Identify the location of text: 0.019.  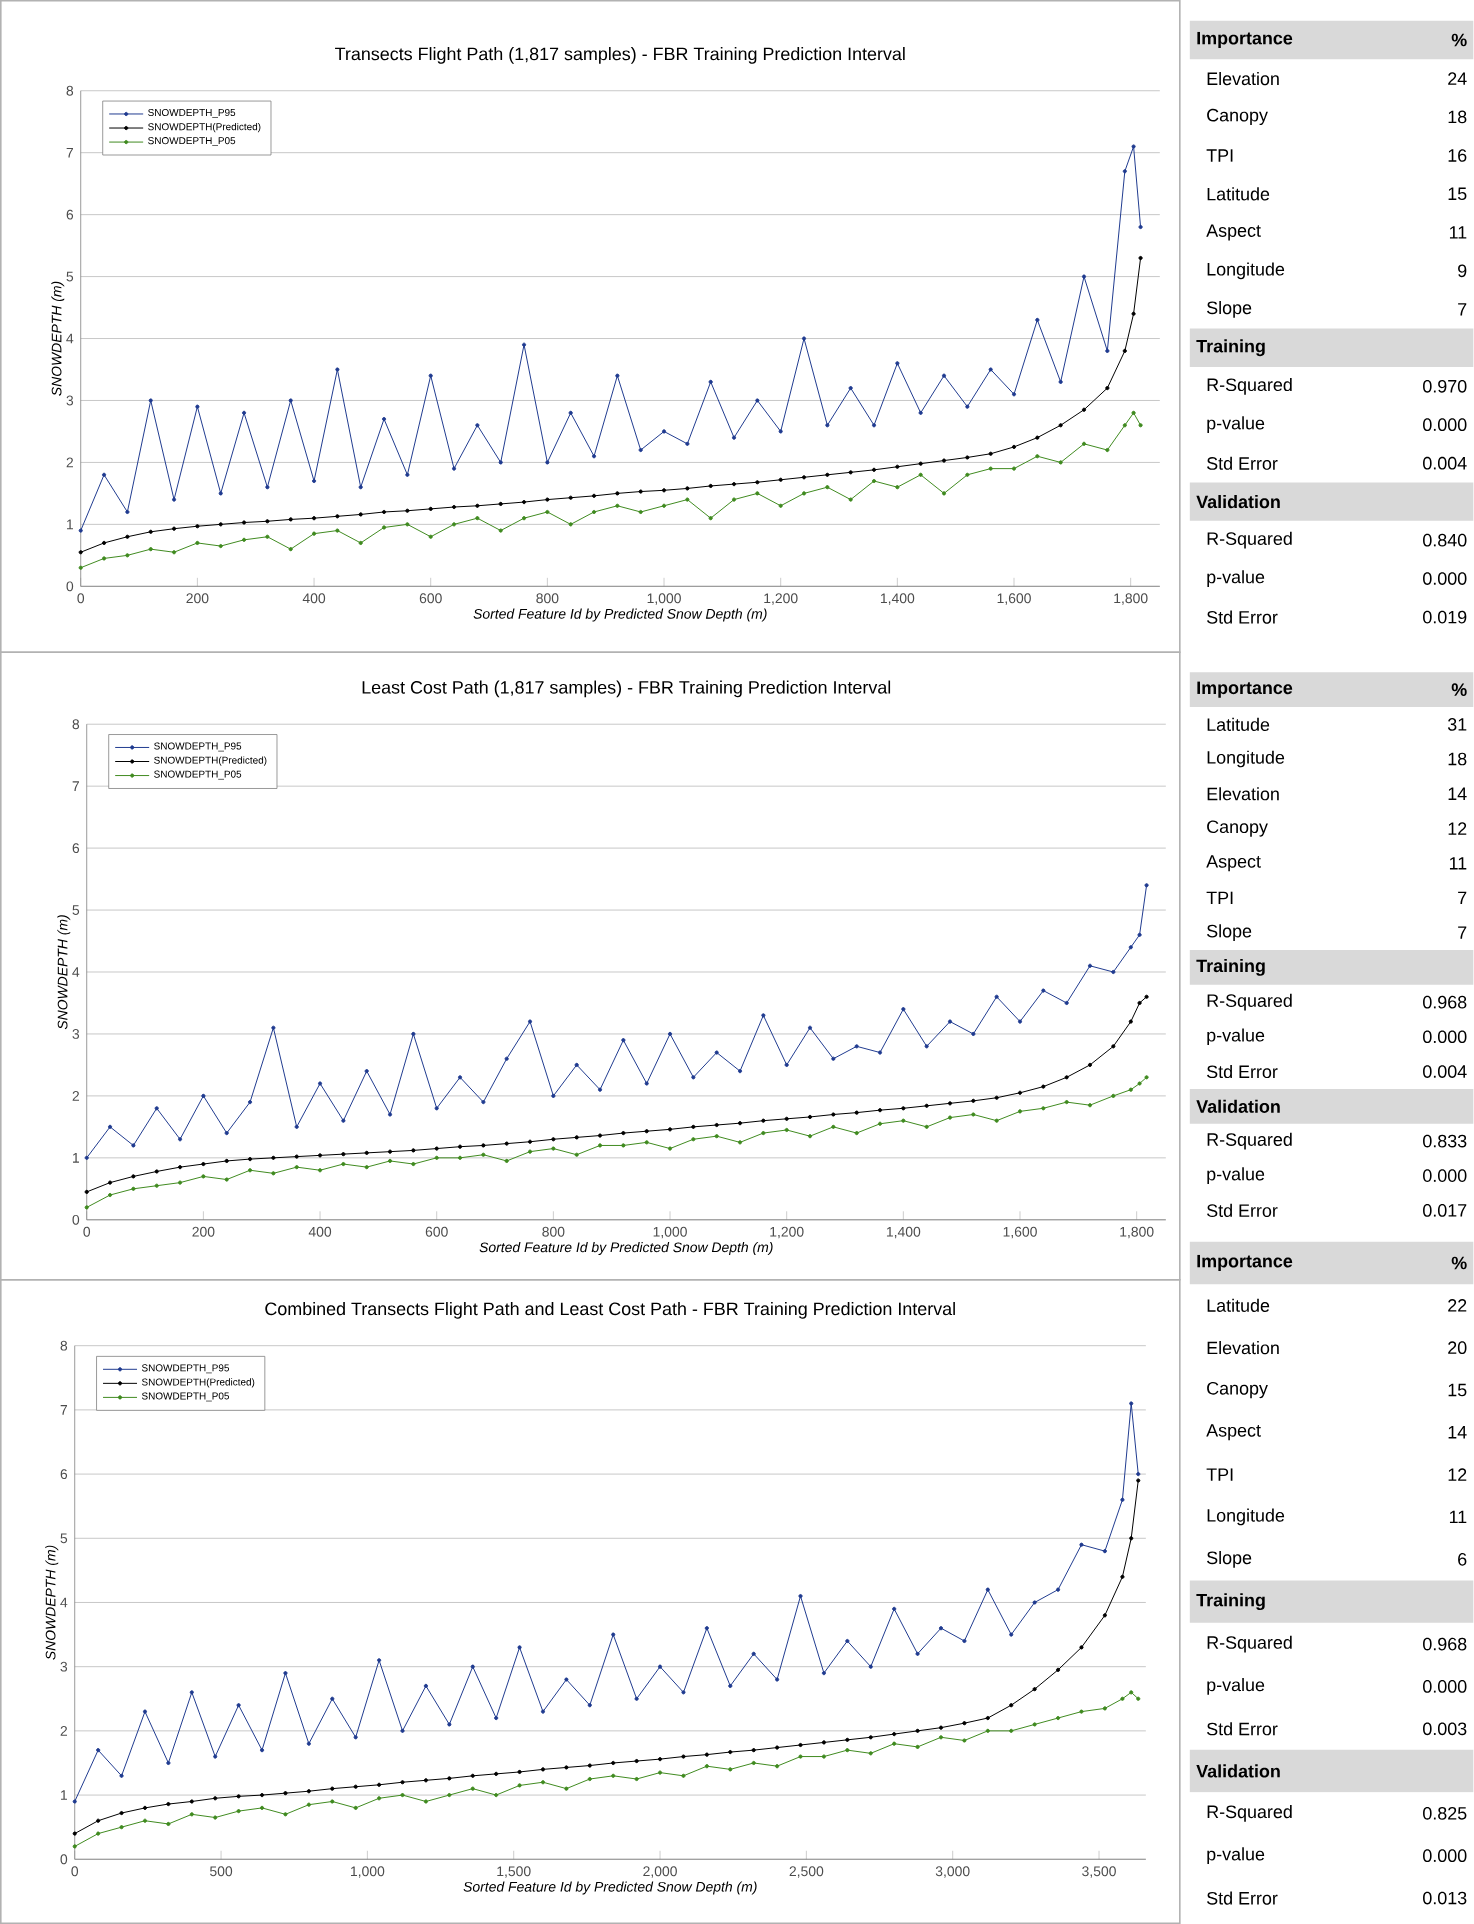
(1445, 617).